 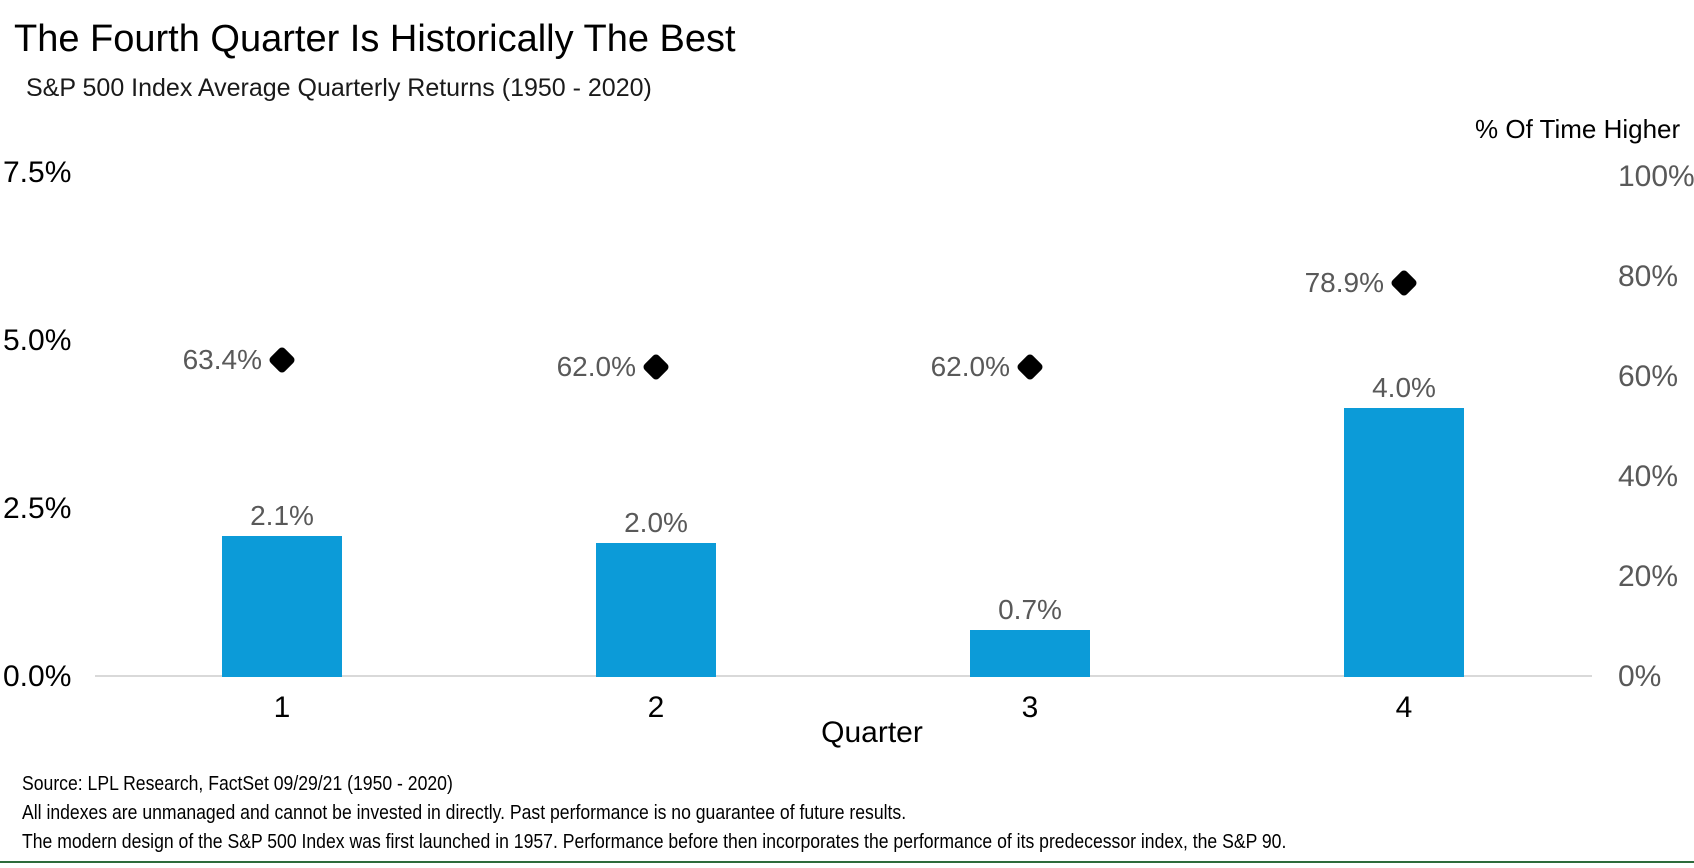 What do you see at coordinates (872, 732) in the screenshot?
I see `x-axis-title: Quarter` at bounding box center [872, 732].